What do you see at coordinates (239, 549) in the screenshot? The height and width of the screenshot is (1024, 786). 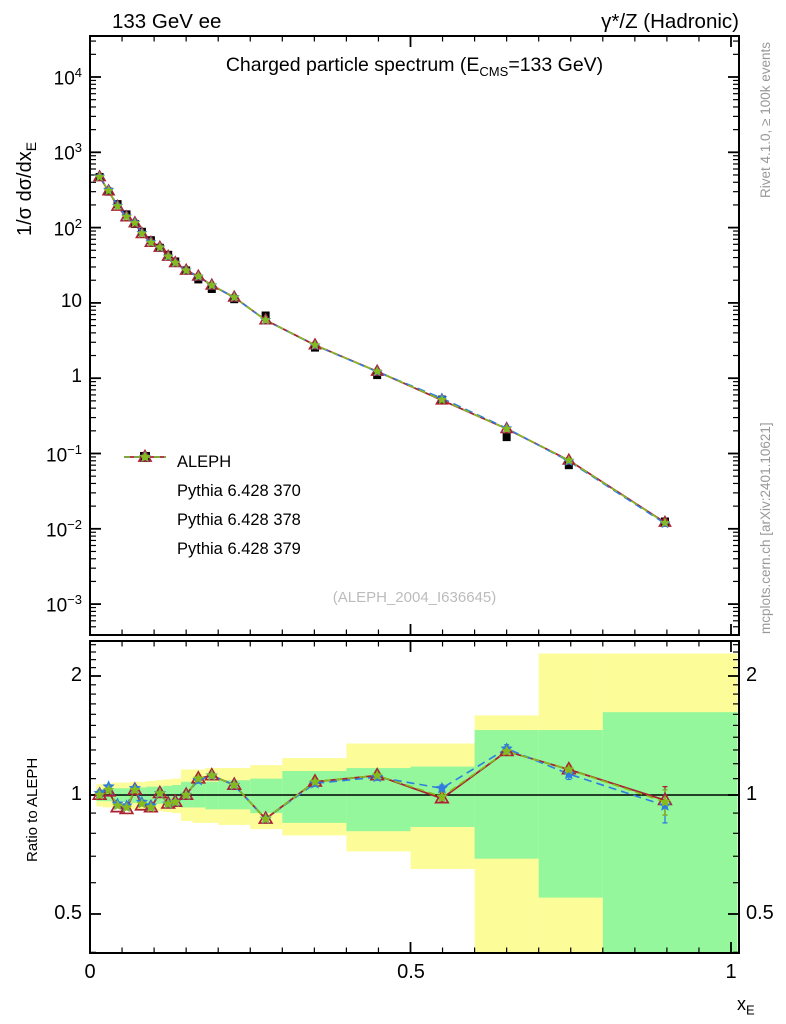 I see `legend-label: Pythia 6.428 379` at bounding box center [239, 549].